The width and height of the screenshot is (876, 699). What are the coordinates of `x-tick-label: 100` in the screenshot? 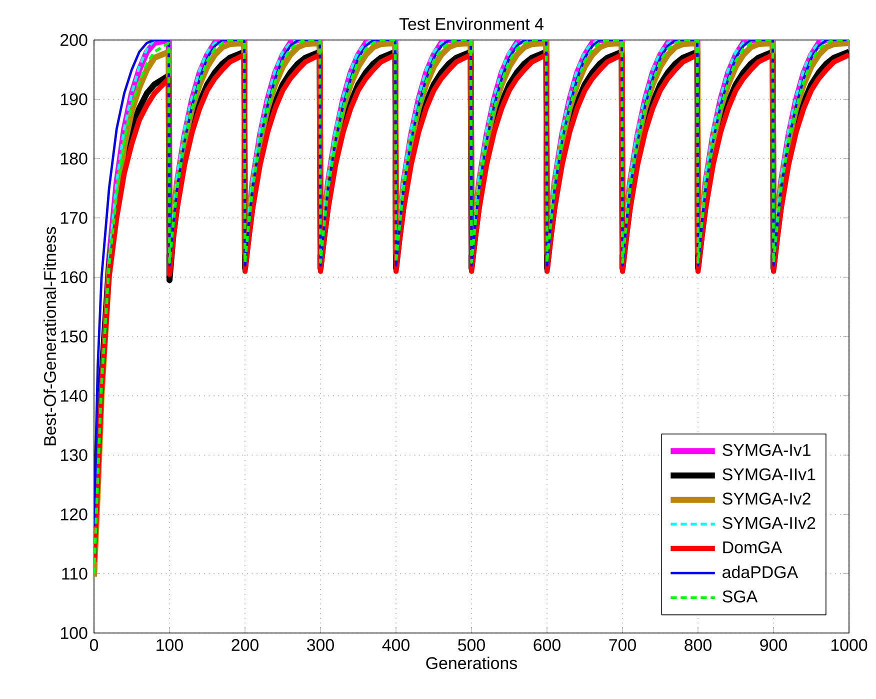 It's located at (169, 645).